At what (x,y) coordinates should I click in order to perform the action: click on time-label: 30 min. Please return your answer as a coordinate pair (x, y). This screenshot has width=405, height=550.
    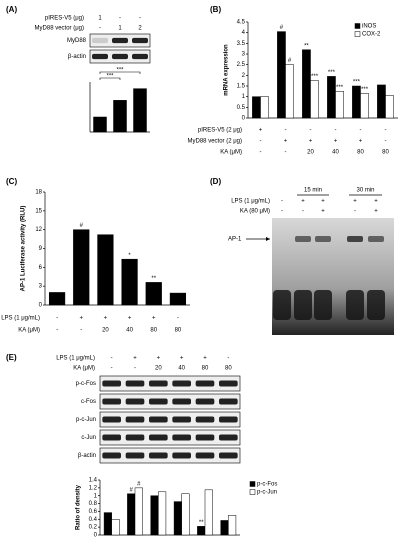
    Looking at the image, I should click on (365, 191).